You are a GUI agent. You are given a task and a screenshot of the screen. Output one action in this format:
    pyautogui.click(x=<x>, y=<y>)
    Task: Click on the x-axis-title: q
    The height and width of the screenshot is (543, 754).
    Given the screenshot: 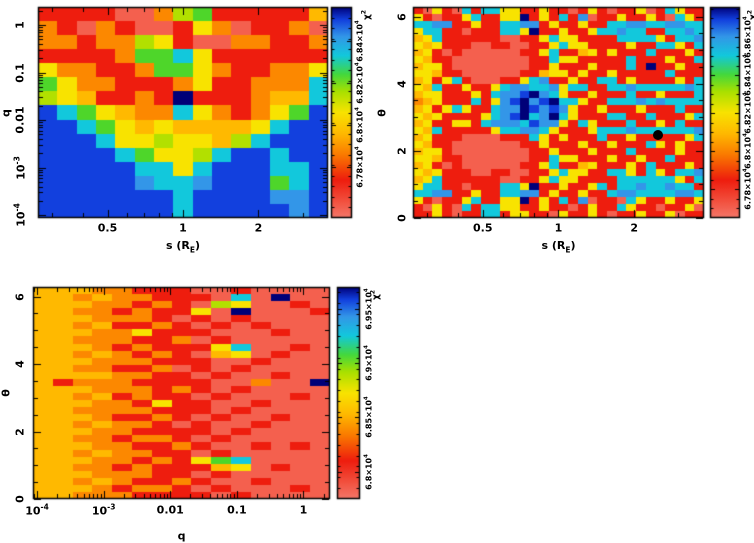 What is the action you would take?
    pyautogui.click(x=181, y=536)
    